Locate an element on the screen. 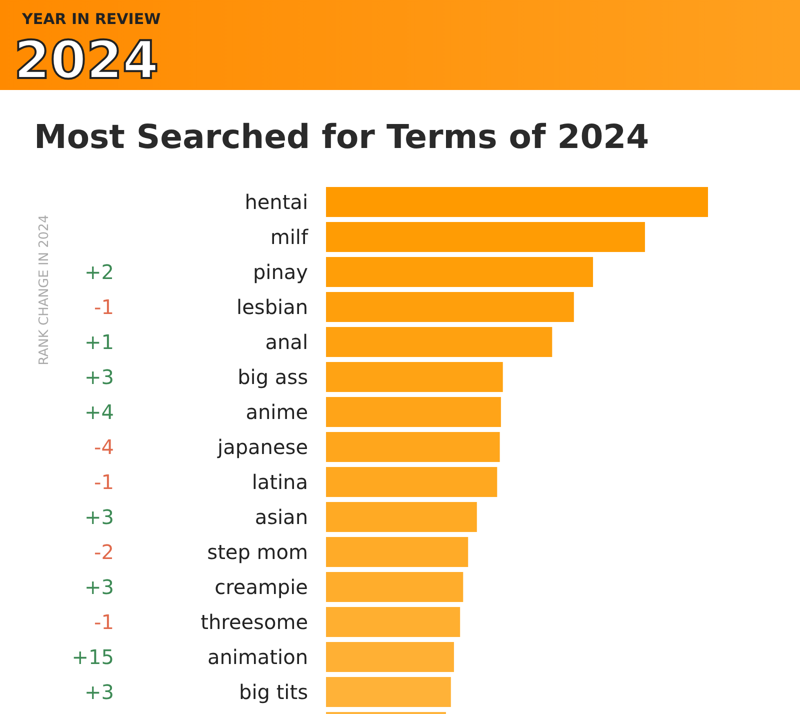 This screenshot has height=714, width=800. text: -4 is located at coordinates (104, 447).